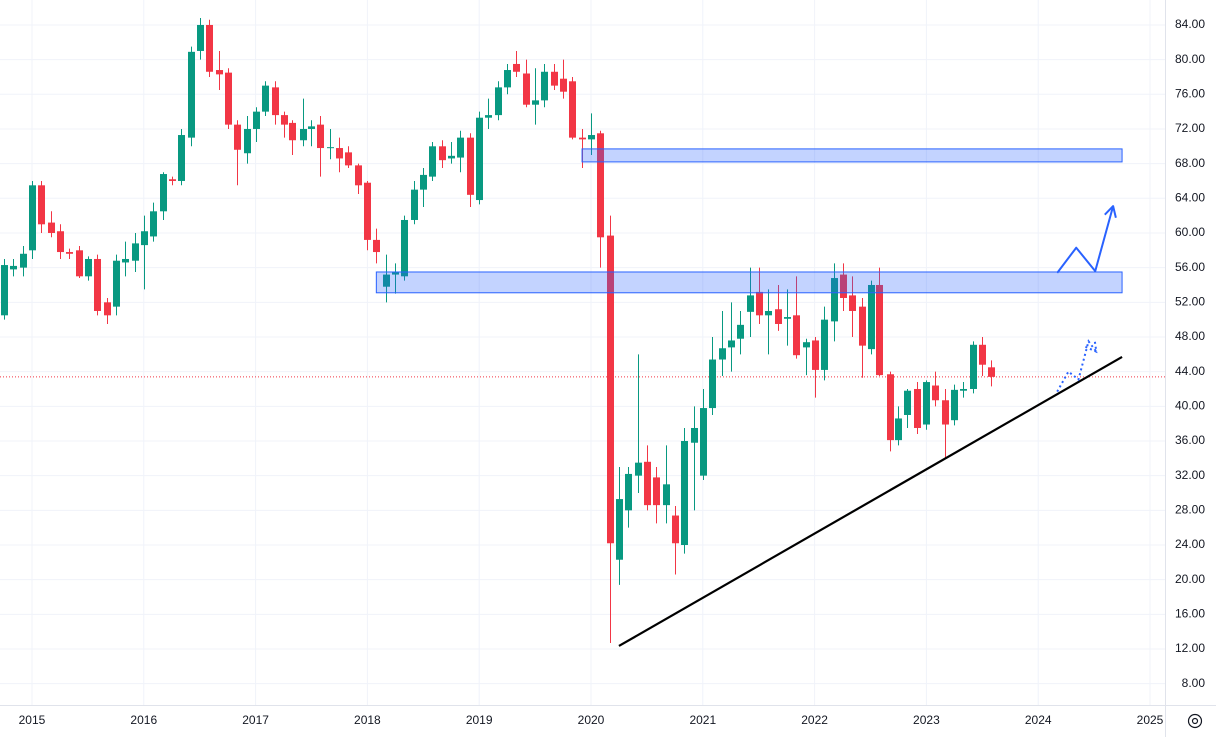 This screenshot has width=1216, height=737. Describe the element at coordinates (255, 720) in the screenshot. I see `x-tick-label: 2017` at that location.